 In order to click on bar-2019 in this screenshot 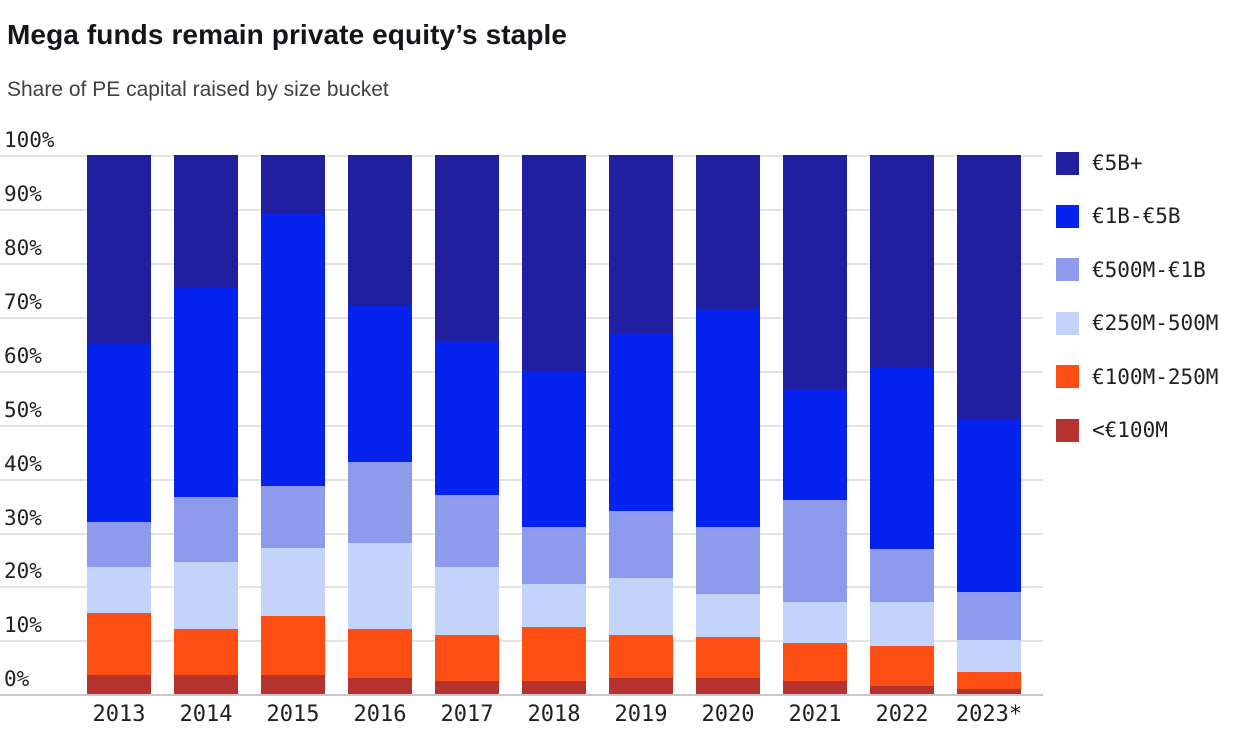, I will do `click(641, 424)`.